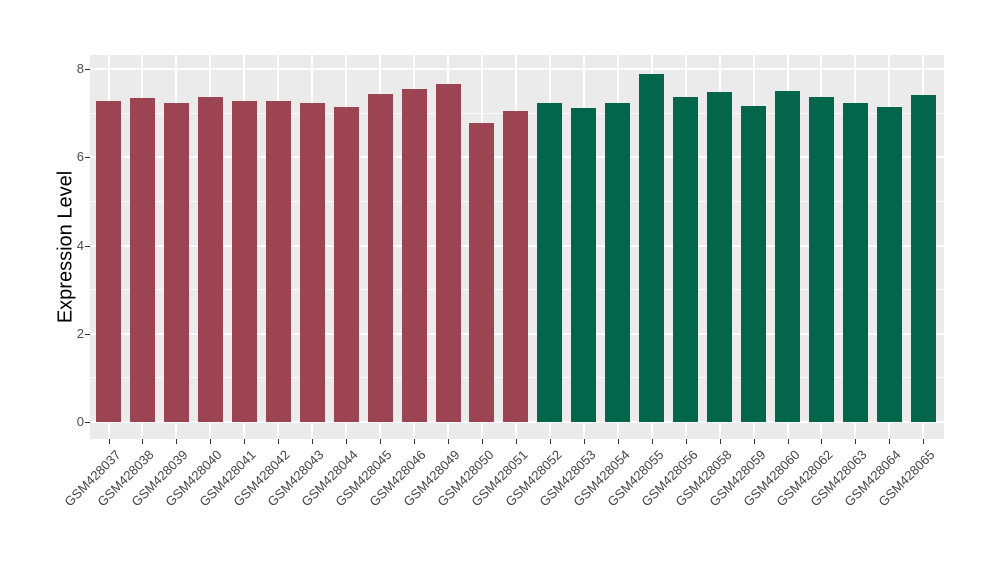 This screenshot has width=1000, height=580. I want to click on y-tick-label: 4, so click(80, 245).